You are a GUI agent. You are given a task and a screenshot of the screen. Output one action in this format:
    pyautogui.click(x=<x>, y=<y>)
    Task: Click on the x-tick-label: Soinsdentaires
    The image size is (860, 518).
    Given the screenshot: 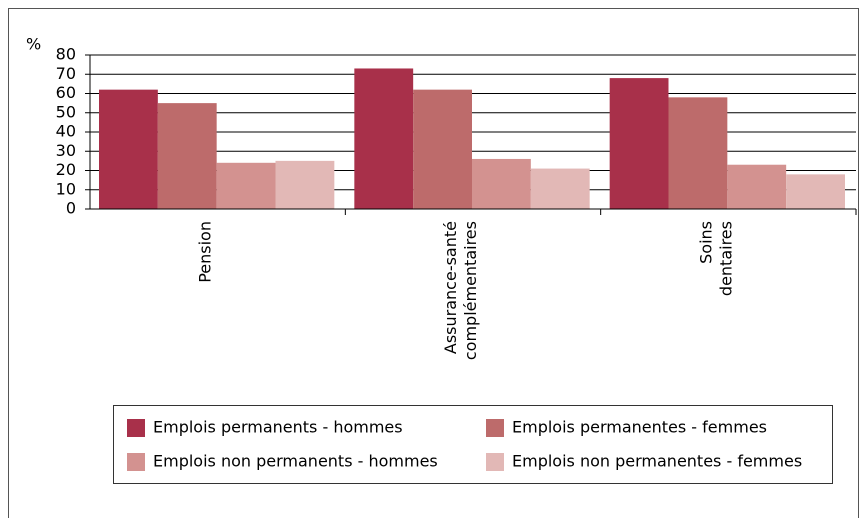 What is the action you would take?
    pyautogui.click(x=715, y=258)
    